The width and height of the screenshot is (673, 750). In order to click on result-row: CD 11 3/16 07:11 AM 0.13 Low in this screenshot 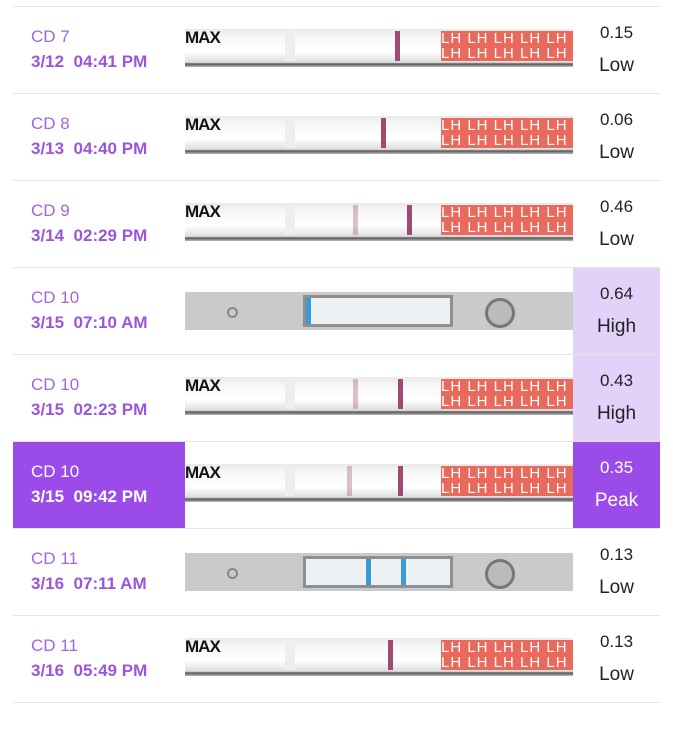, I will do `click(336, 571)`.